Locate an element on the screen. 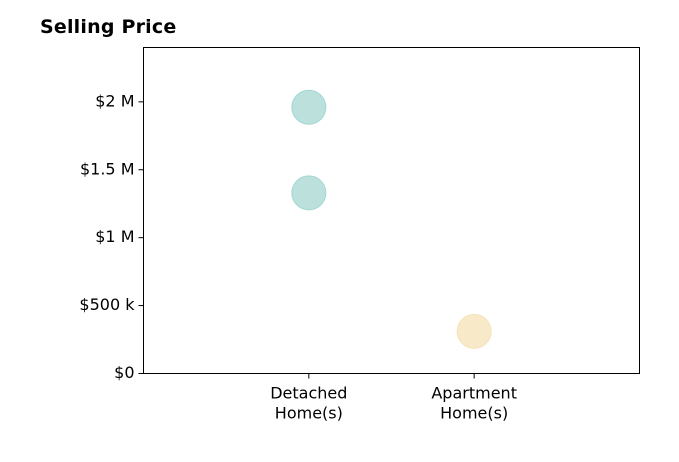 The image size is (679, 462). x-tick-label: Apartment Home(s) is located at coordinates (474, 403).